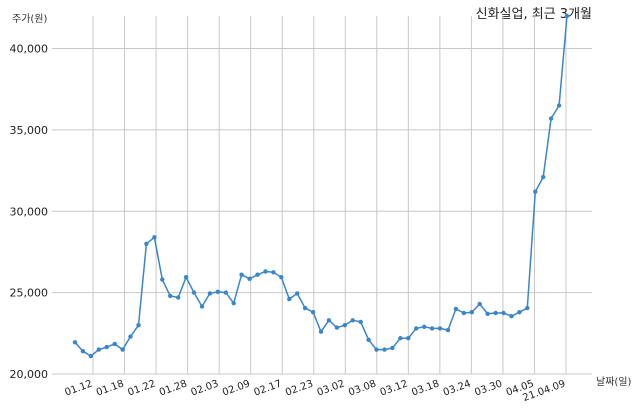  I want to click on x-tick-label: 03.08, so click(362, 388).